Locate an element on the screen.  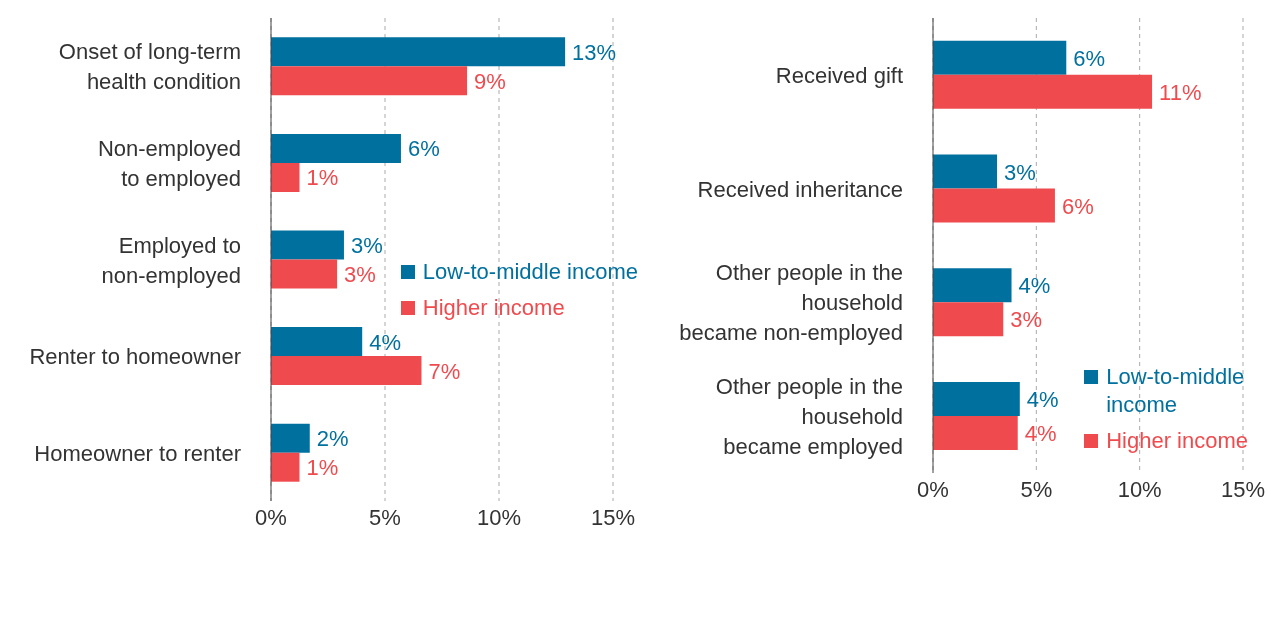
y-tick-label: Renter to homeowner is located at coordinates (135, 357).